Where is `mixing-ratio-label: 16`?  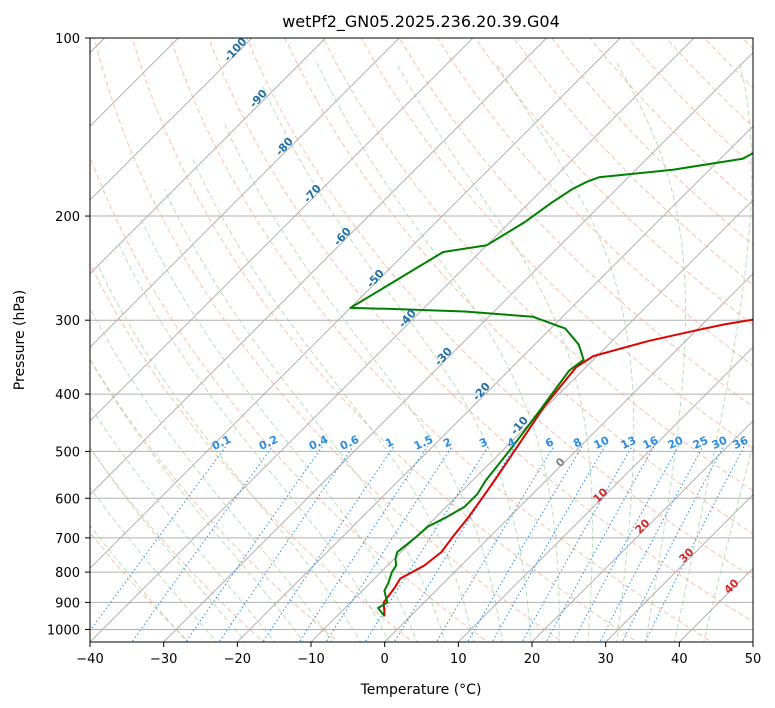
mixing-ratio-label: 16 is located at coordinates (651, 443).